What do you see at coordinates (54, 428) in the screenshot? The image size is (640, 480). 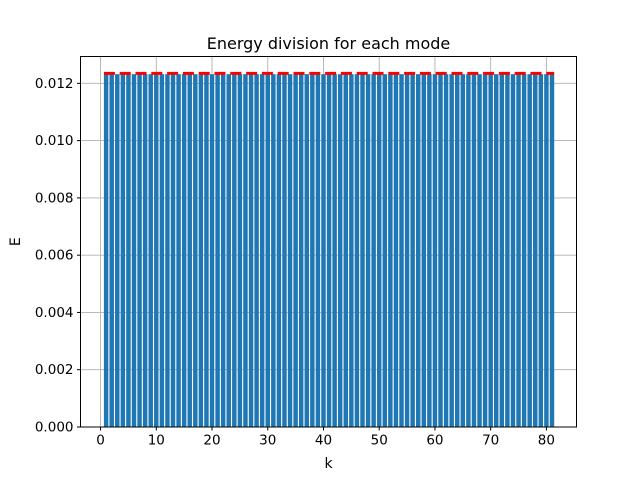 I see `y-tick-label: 0.000` at bounding box center [54, 428].